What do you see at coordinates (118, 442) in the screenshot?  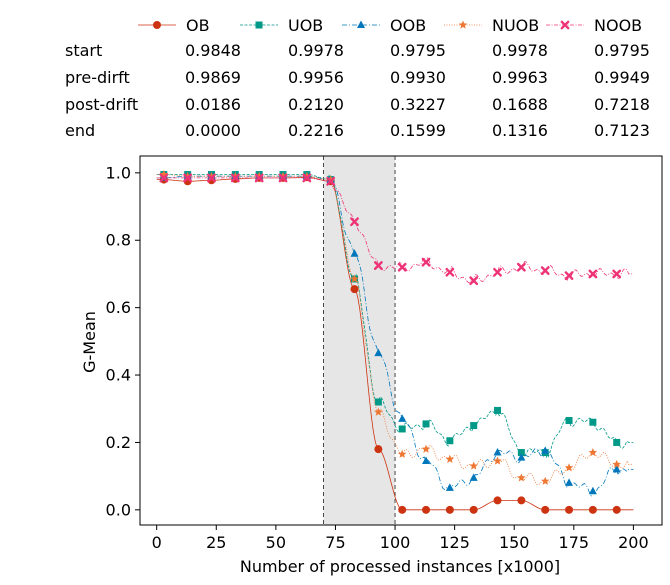 I see `y-tick-label: 0.2` at bounding box center [118, 442].